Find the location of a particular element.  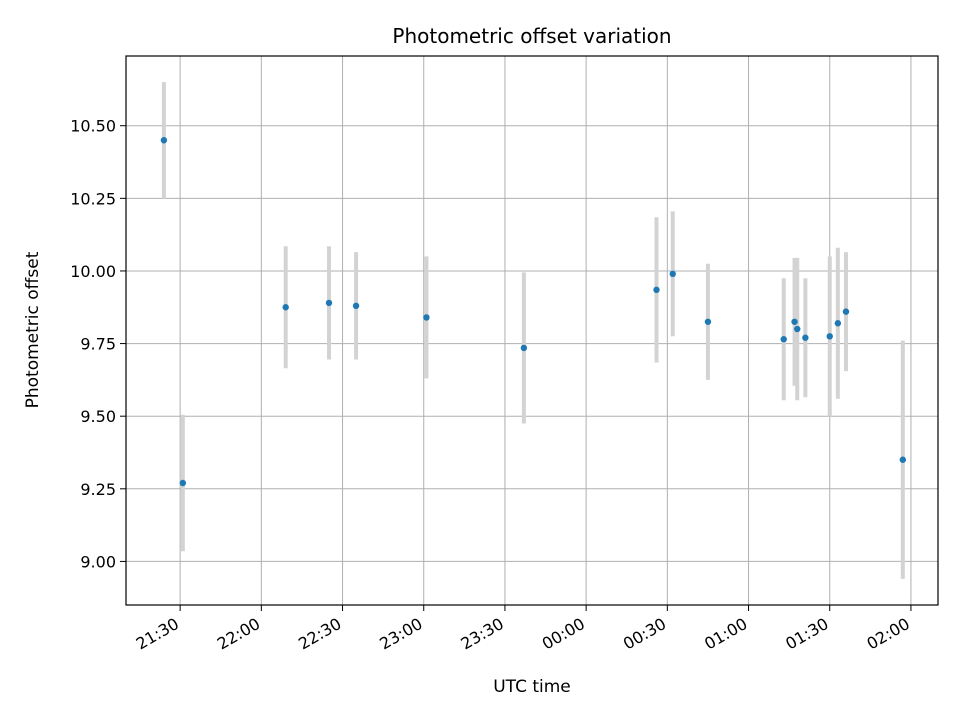

y-axis: 9.00 9.25 9.50 9.75 10.00 10.25 10.50 is located at coordinates (98, 344).